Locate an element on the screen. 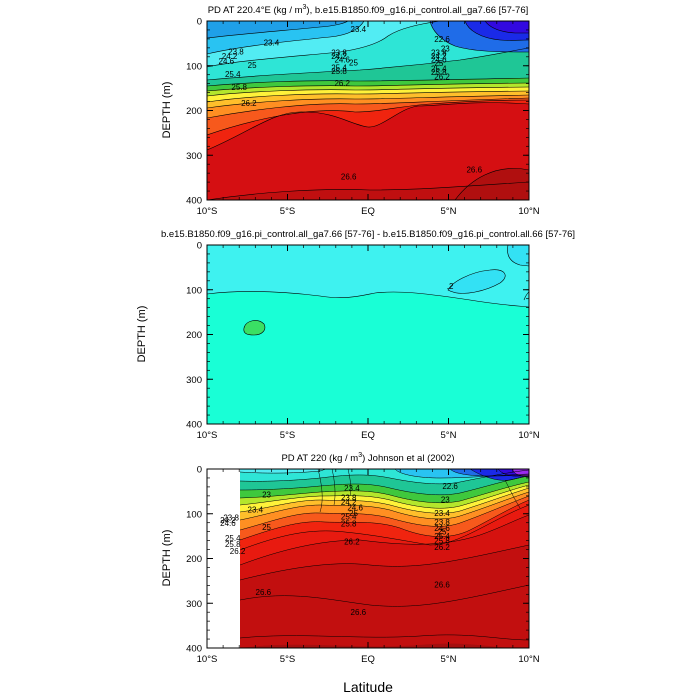 Image resolution: width=700 pixels, height=700 pixels. panel-3-title: PD AT 220 (kg / m3) Johnson et al (2002) is located at coordinates (367, 458).